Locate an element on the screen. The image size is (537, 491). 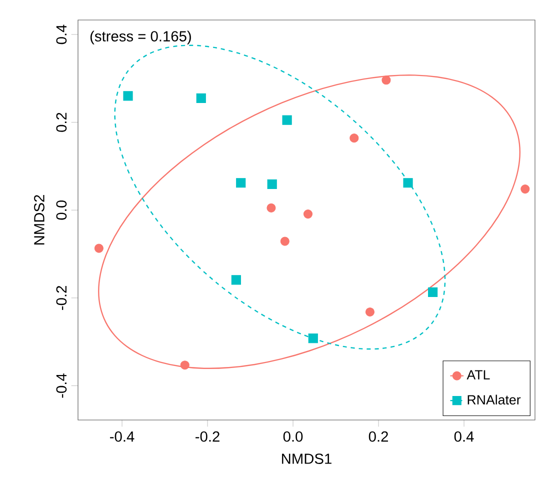
y-tick-label: 0.0 is located at coordinates (61, 210).